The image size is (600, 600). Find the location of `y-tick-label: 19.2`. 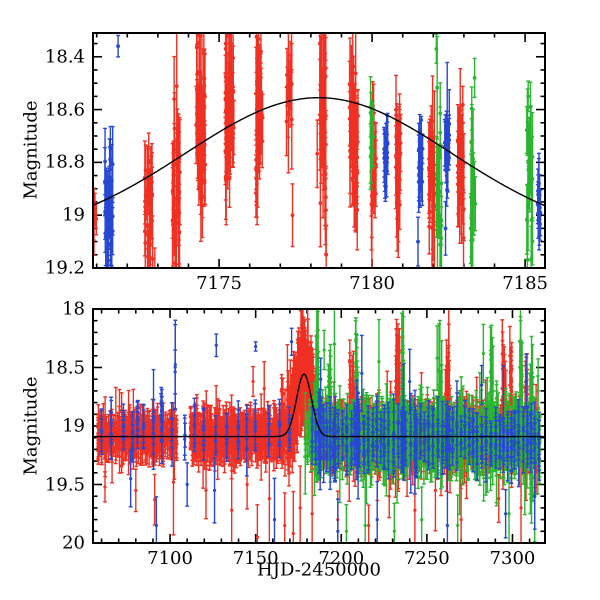

y-tick-label: 19.2 is located at coordinates (64, 268).